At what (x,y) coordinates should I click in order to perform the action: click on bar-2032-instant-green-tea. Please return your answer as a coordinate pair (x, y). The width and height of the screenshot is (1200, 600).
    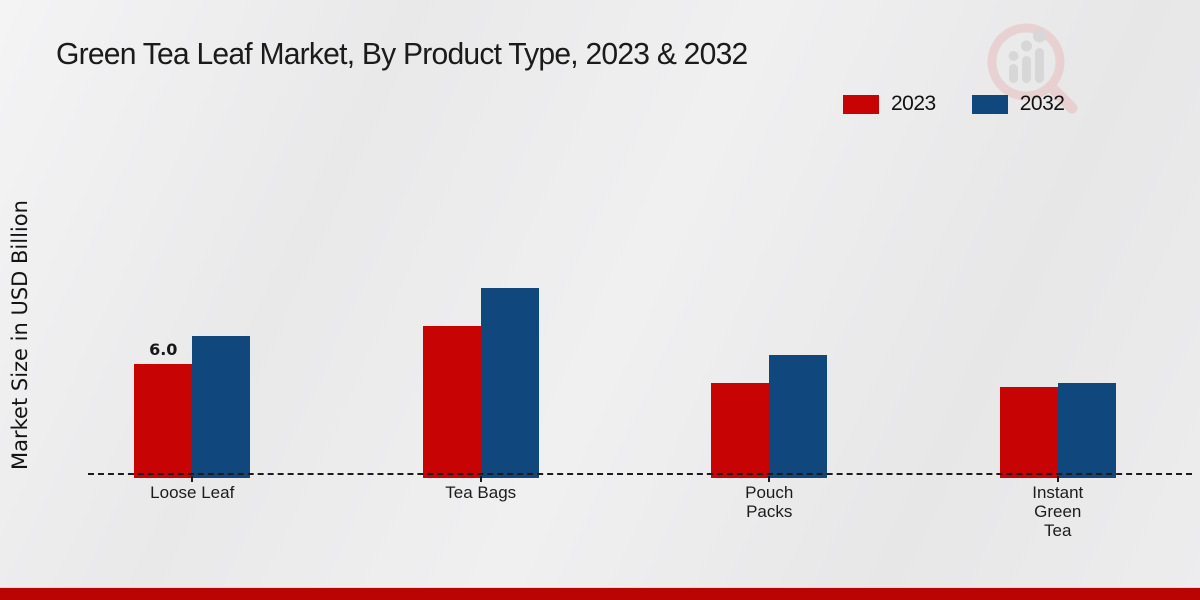
    Looking at the image, I should click on (1086, 430).